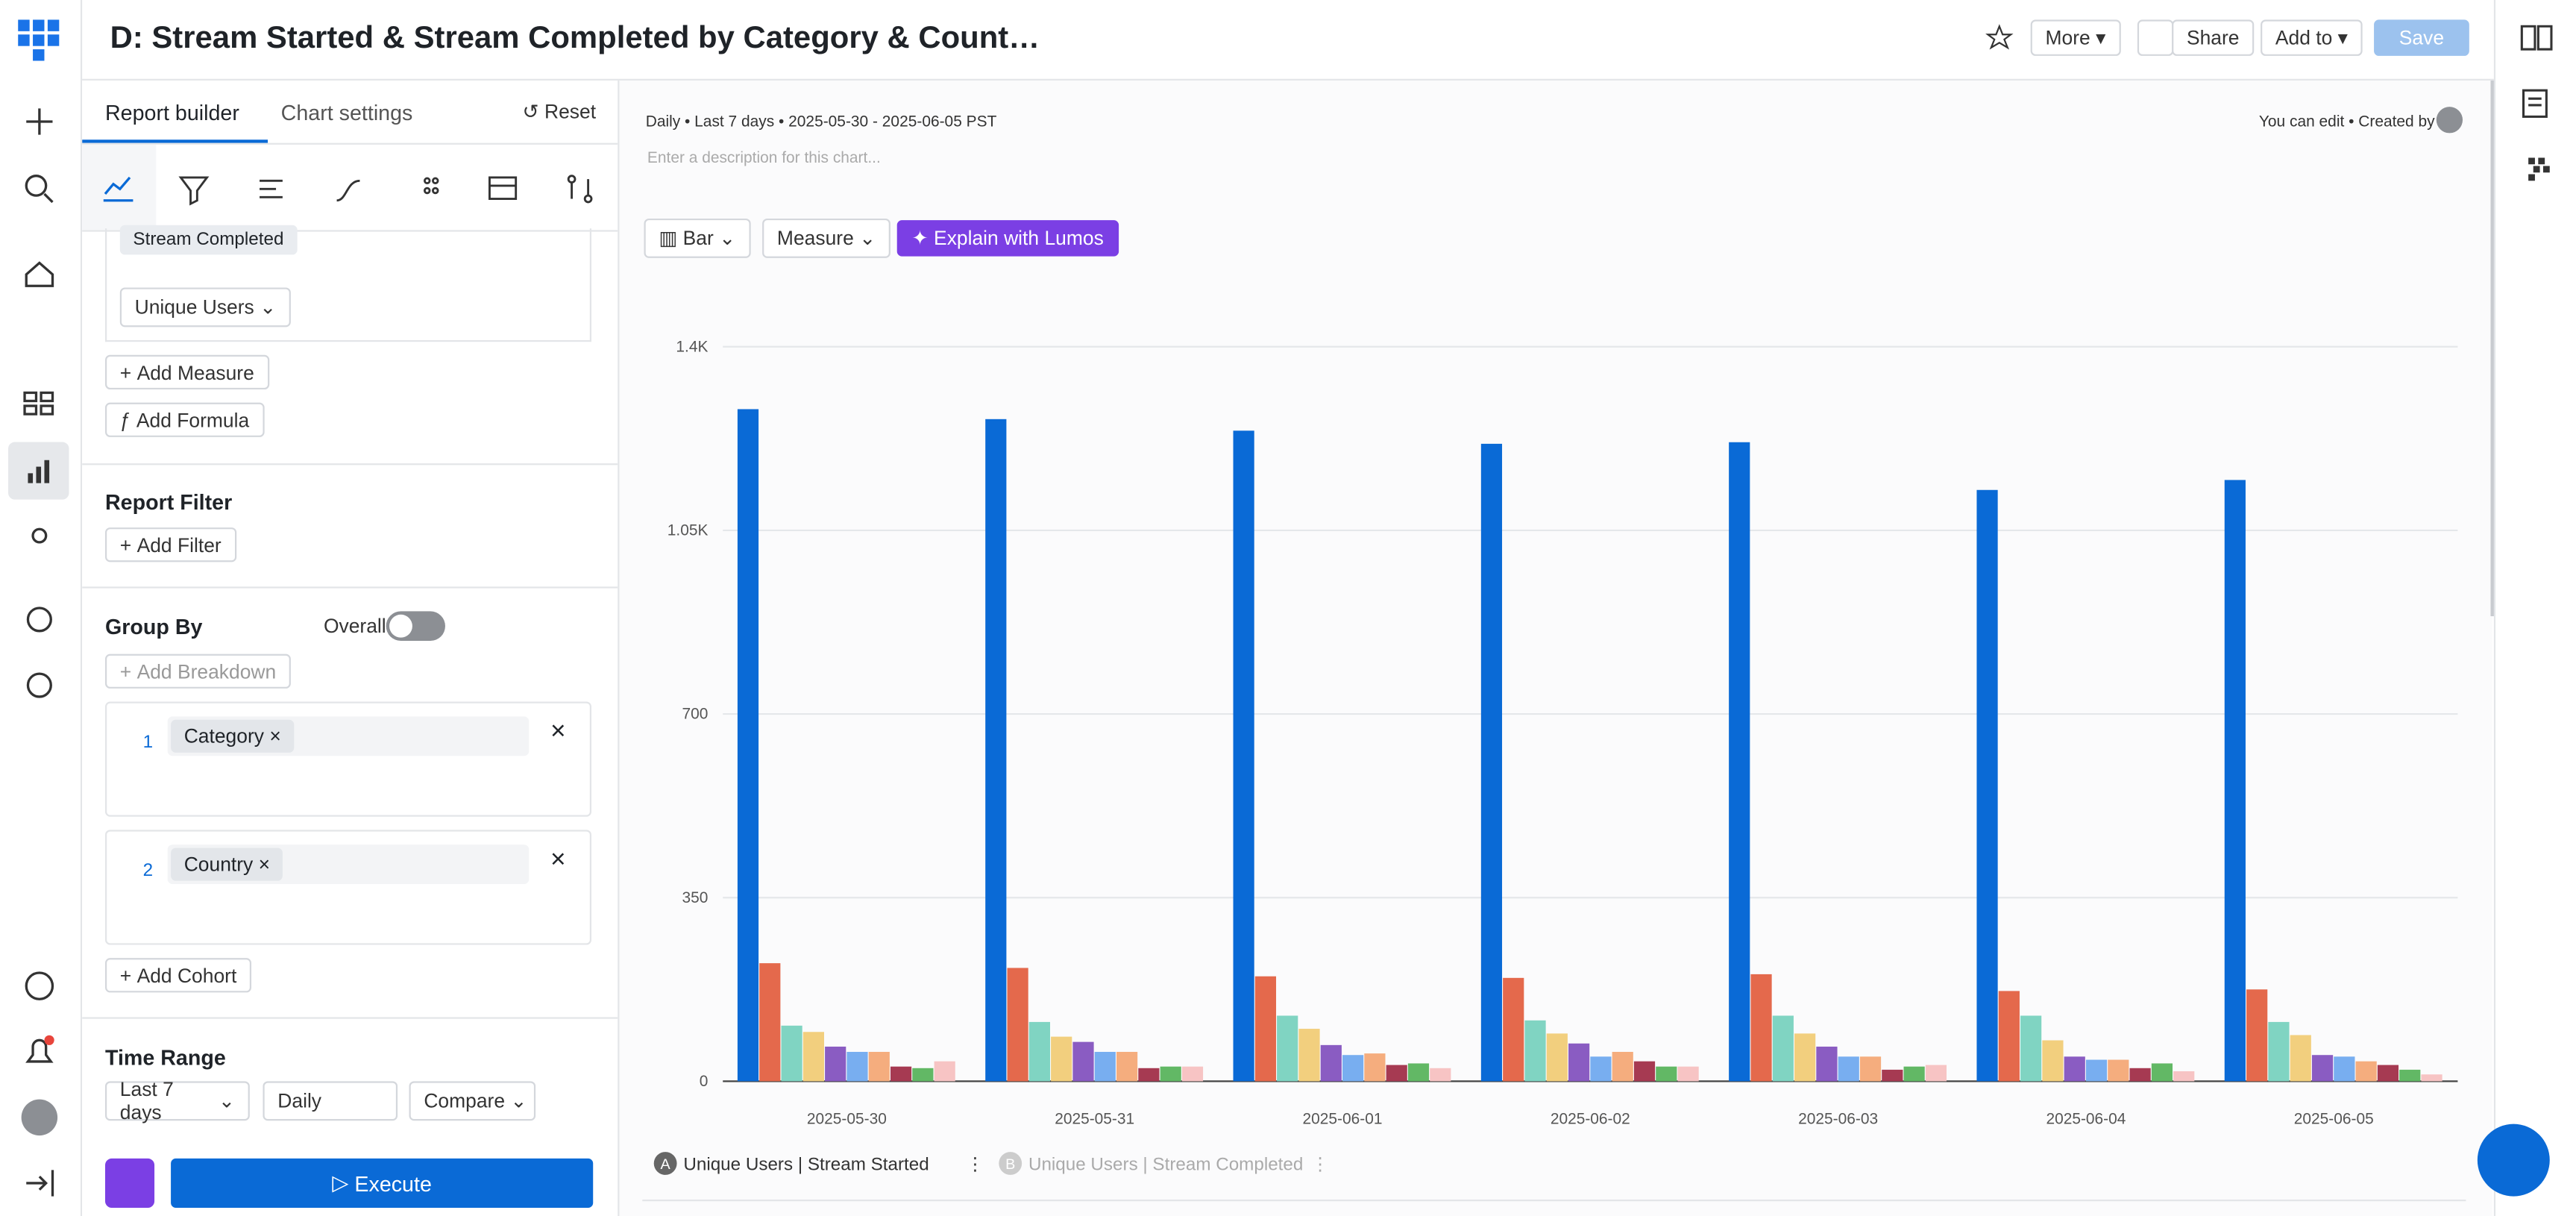 Image resolution: width=2576 pixels, height=1216 pixels. Describe the element at coordinates (300, 1101) in the screenshot. I see `interval-label: Daily` at that location.